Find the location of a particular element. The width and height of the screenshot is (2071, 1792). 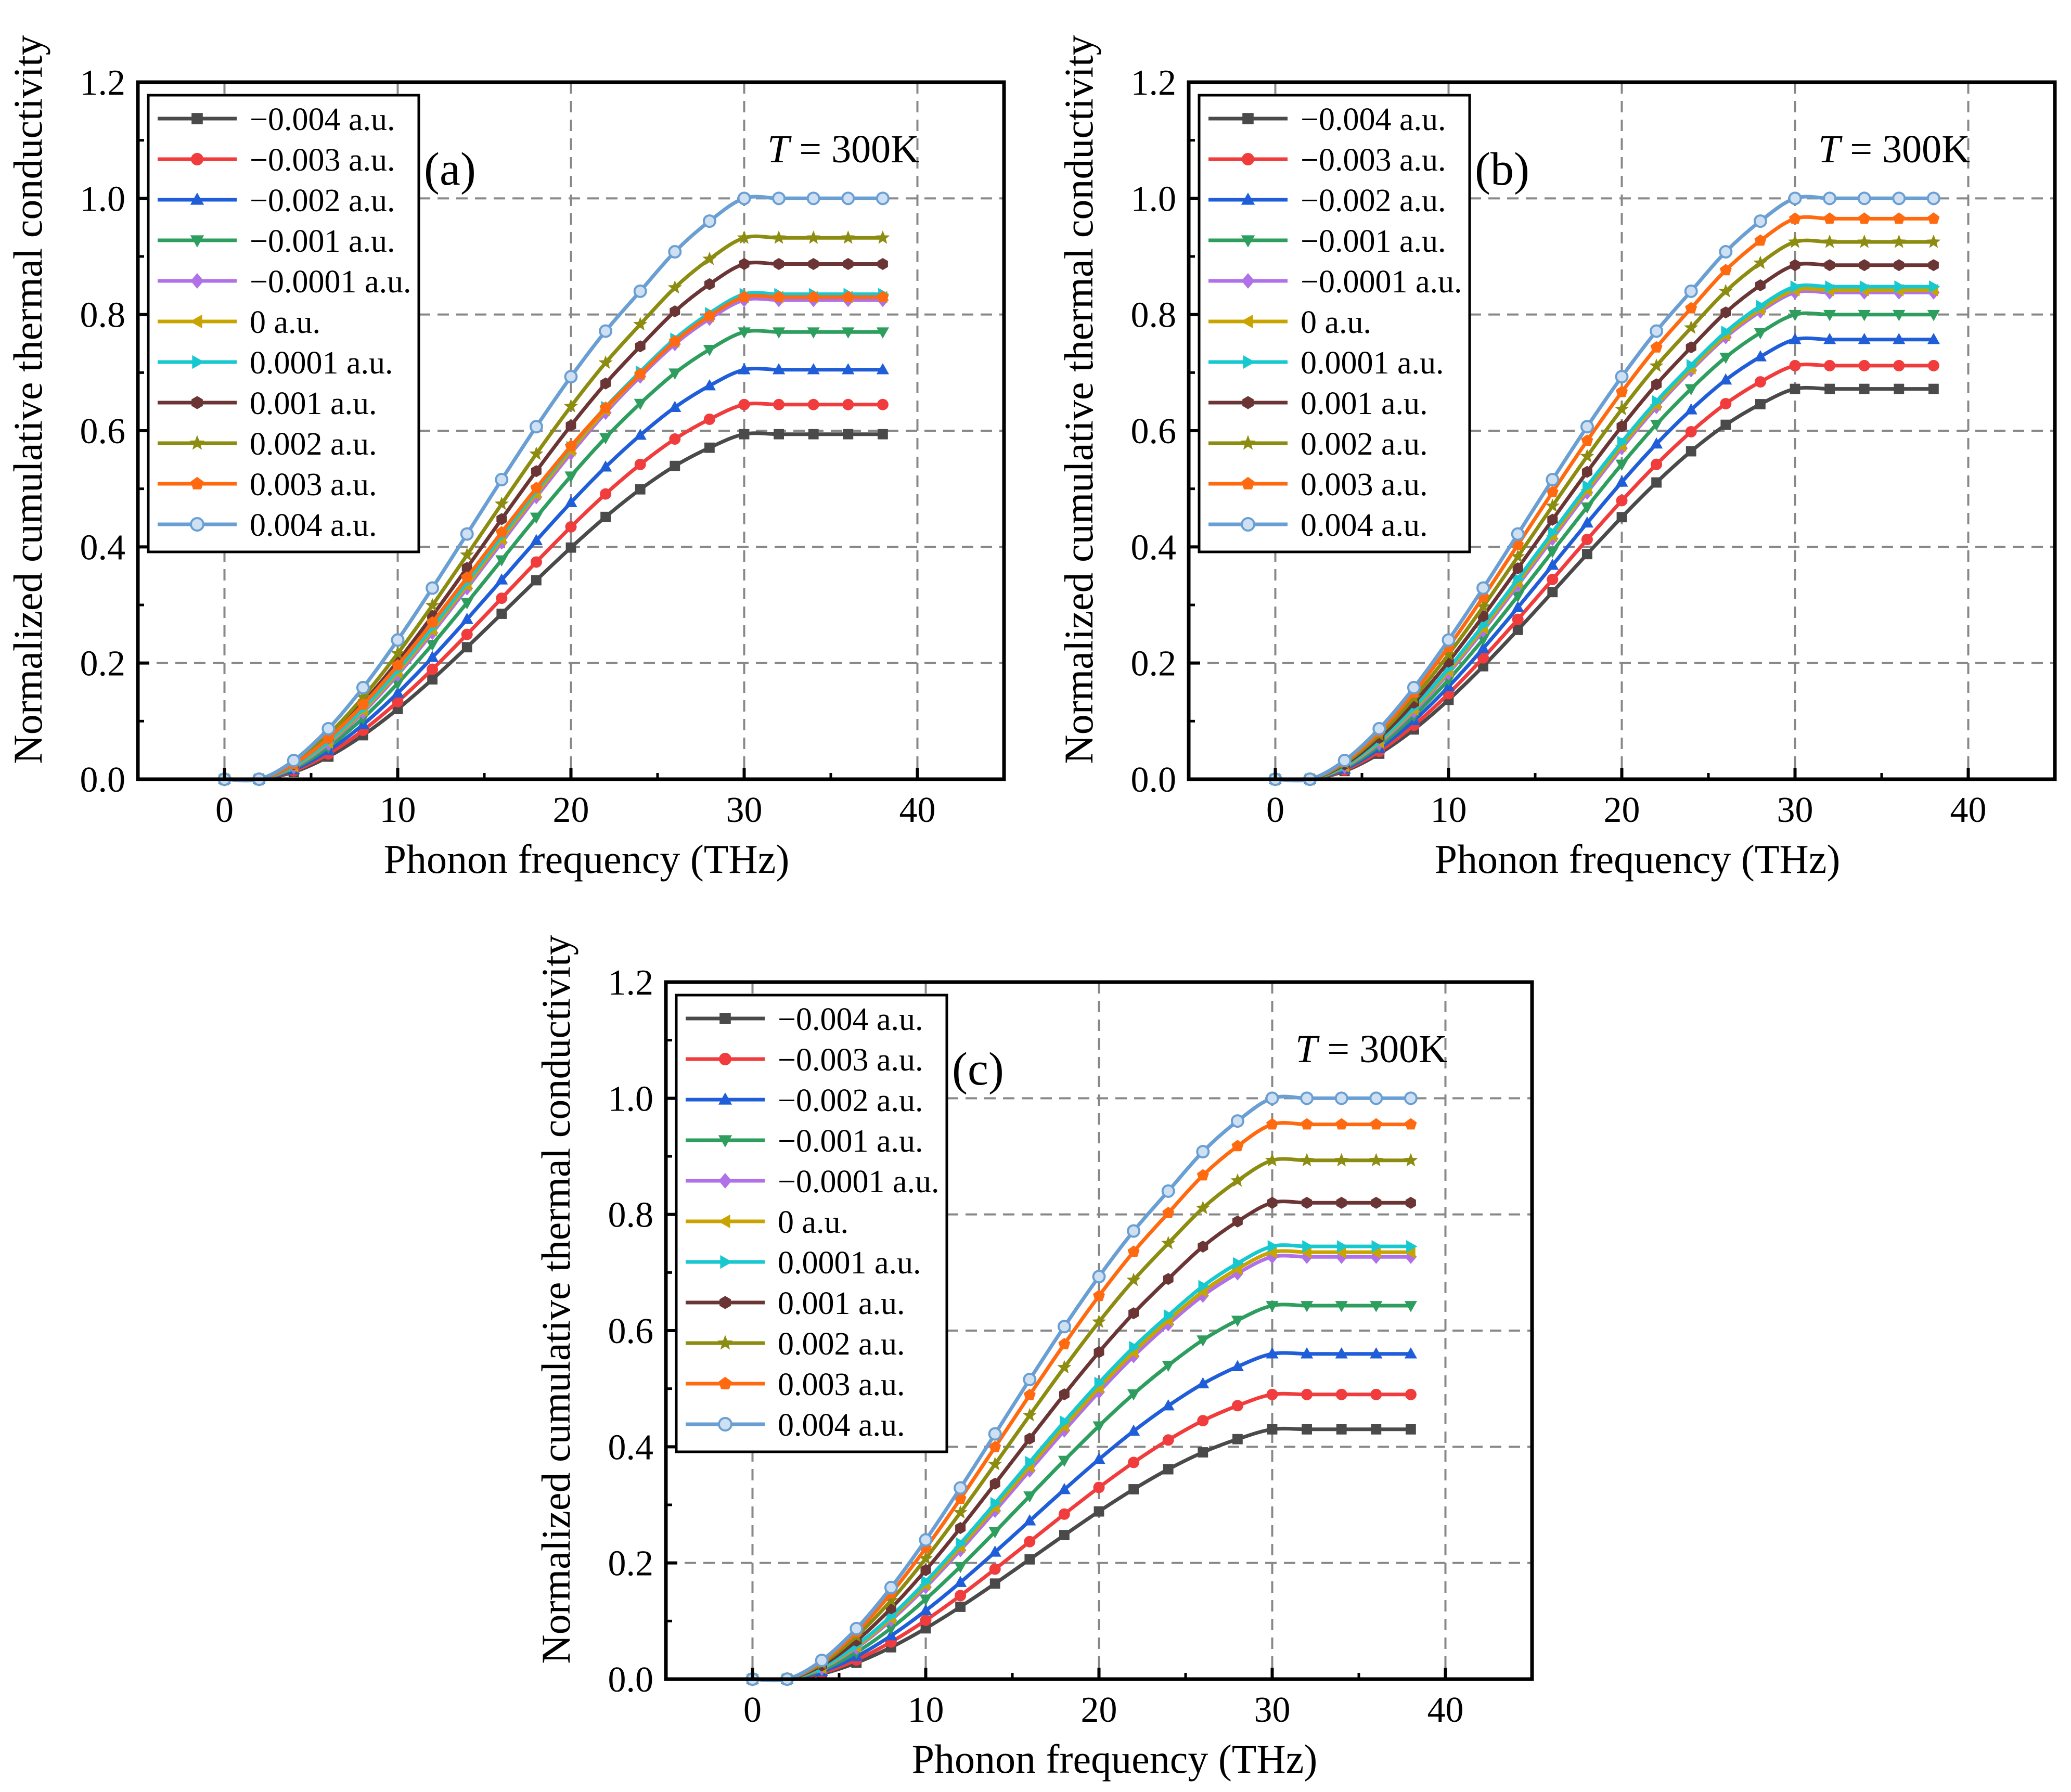

legend-item: −0.003 a.u. is located at coordinates (804, 1060).